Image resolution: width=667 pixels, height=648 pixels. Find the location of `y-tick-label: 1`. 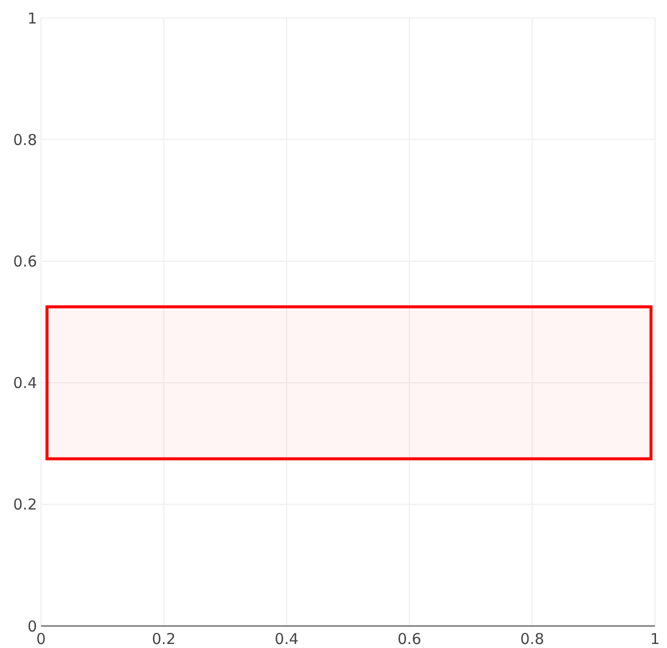

y-tick-label: 1 is located at coordinates (32, 18).